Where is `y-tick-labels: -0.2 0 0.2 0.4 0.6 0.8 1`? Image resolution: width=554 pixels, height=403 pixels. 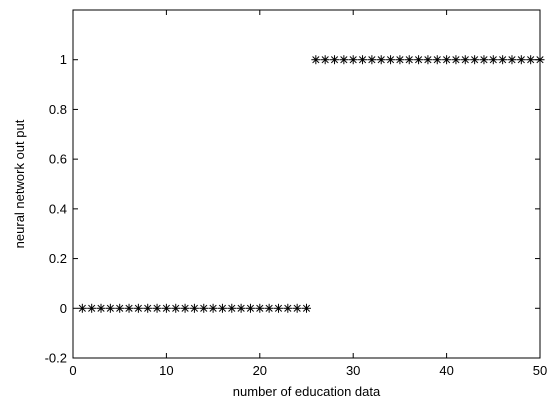
y-tick-labels: -0.2 0 0.2 0.4 0.6 0.8 1 is located at coordinates (56, 208).